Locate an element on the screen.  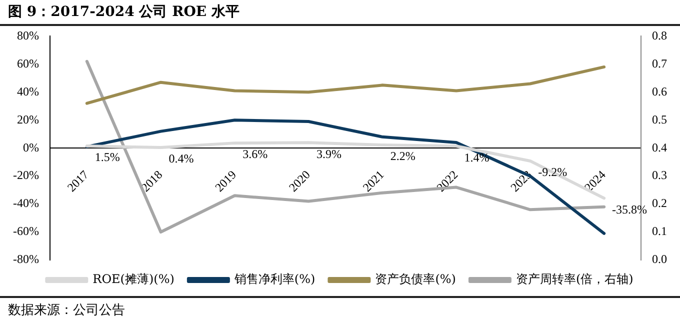
data-label: 3.9% is located at coordinates (329, 153).